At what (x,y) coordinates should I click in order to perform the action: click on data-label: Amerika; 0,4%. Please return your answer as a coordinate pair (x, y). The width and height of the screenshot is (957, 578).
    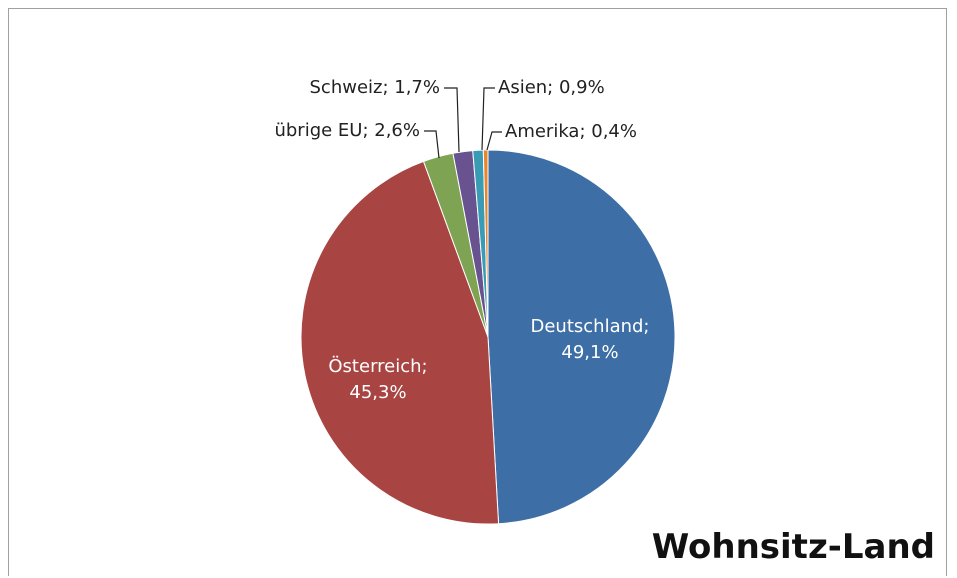
    Looking at the image, I should click on (571, 131).